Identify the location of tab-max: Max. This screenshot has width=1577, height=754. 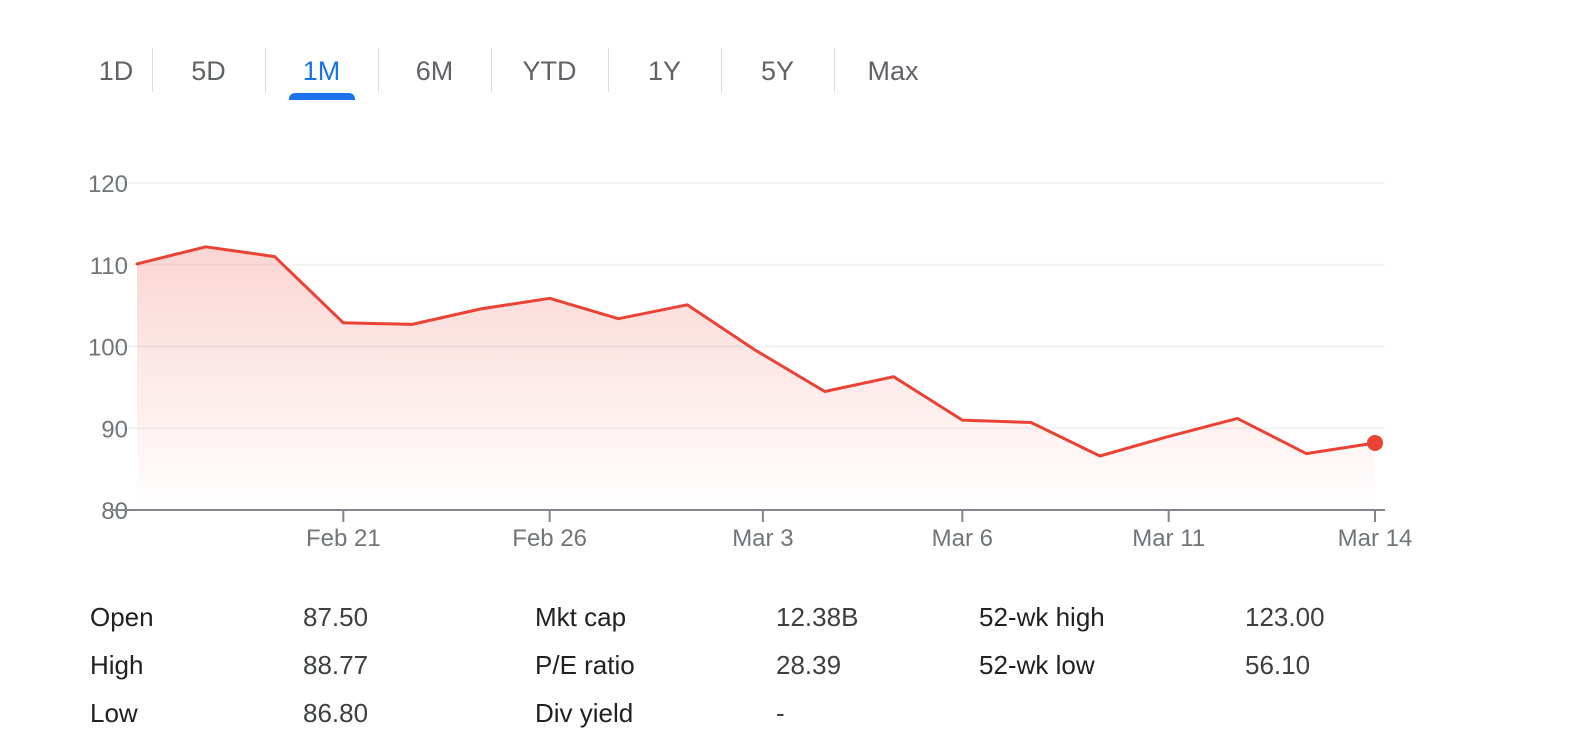
(893, 71).